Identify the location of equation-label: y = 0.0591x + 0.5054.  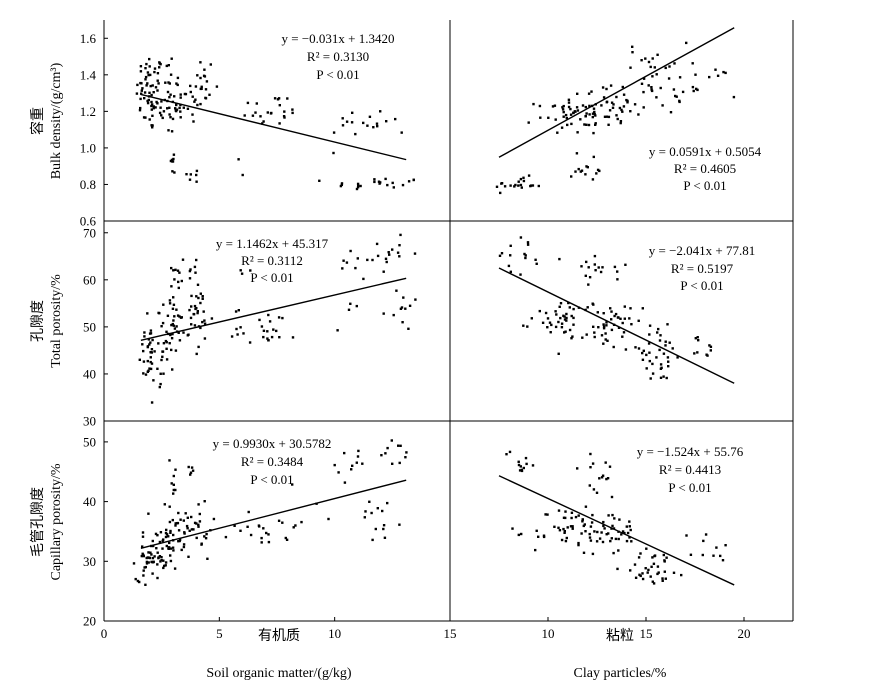
(705, 151).